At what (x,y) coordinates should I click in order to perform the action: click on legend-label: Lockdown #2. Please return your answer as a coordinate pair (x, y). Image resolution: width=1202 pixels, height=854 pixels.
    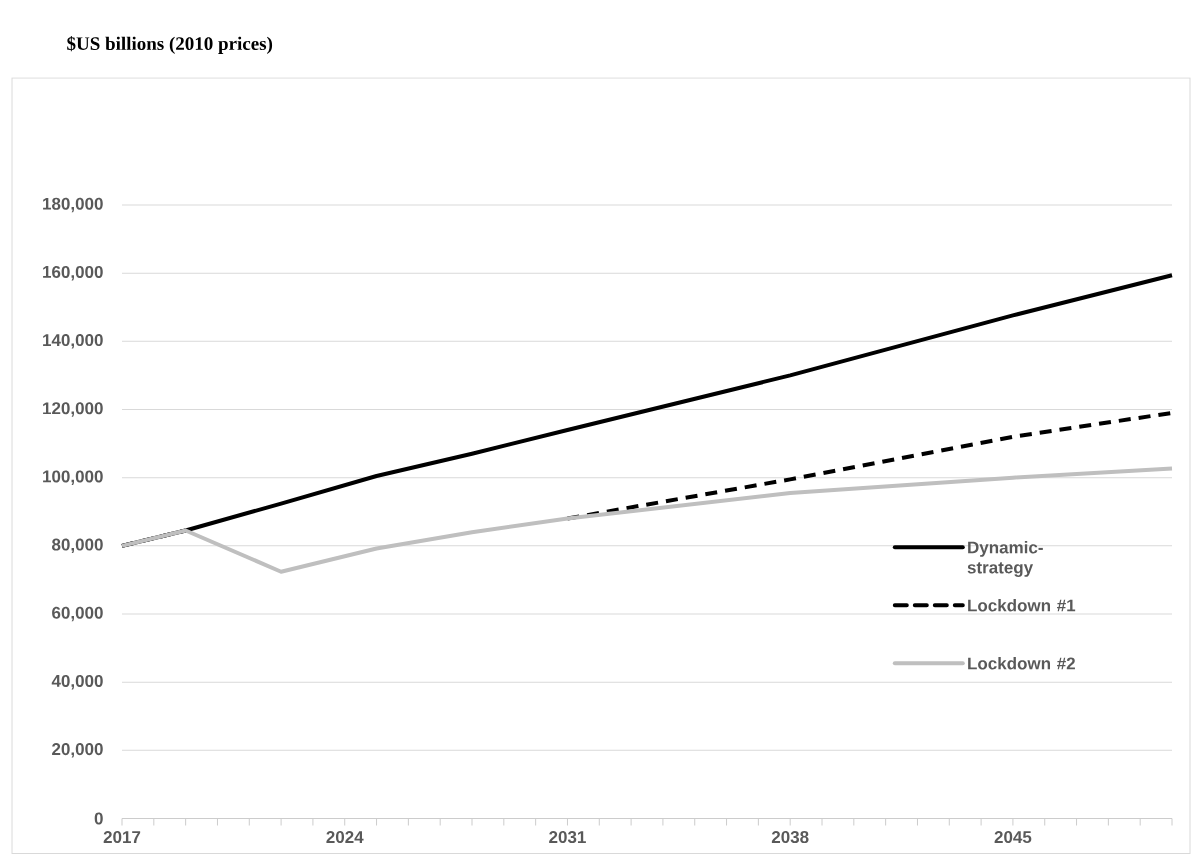
    Looking at the image, I should click on (1021, 663).